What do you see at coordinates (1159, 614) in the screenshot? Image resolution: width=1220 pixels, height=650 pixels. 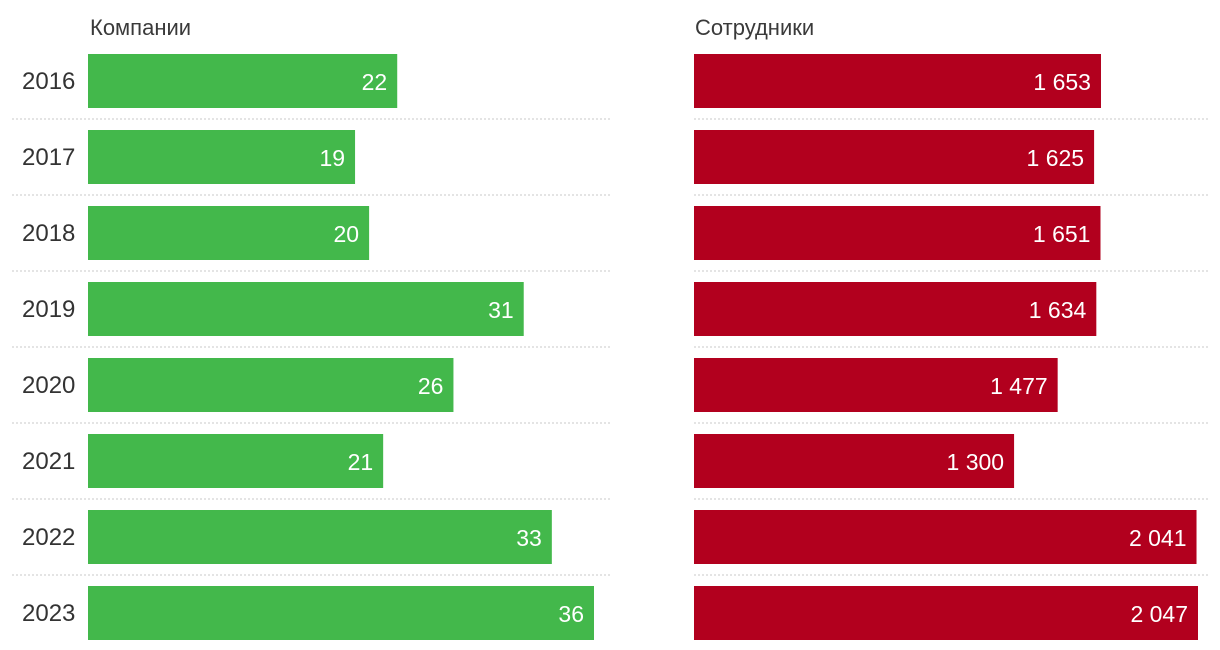 I see `employees-value-label-2023: 2 047` at bounding box center [1159, 614].